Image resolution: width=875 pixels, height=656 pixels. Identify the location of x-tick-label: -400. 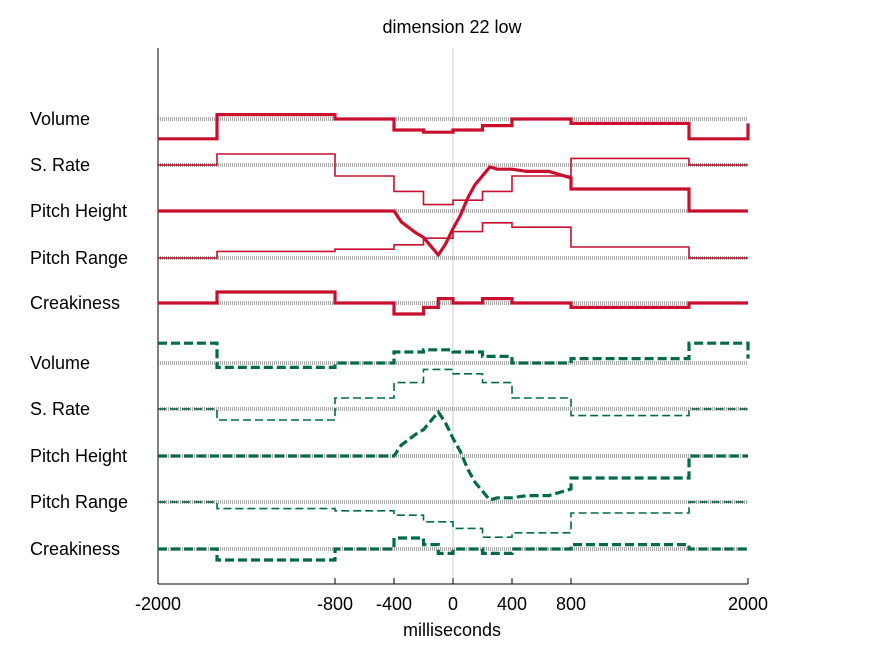
(394, 604).